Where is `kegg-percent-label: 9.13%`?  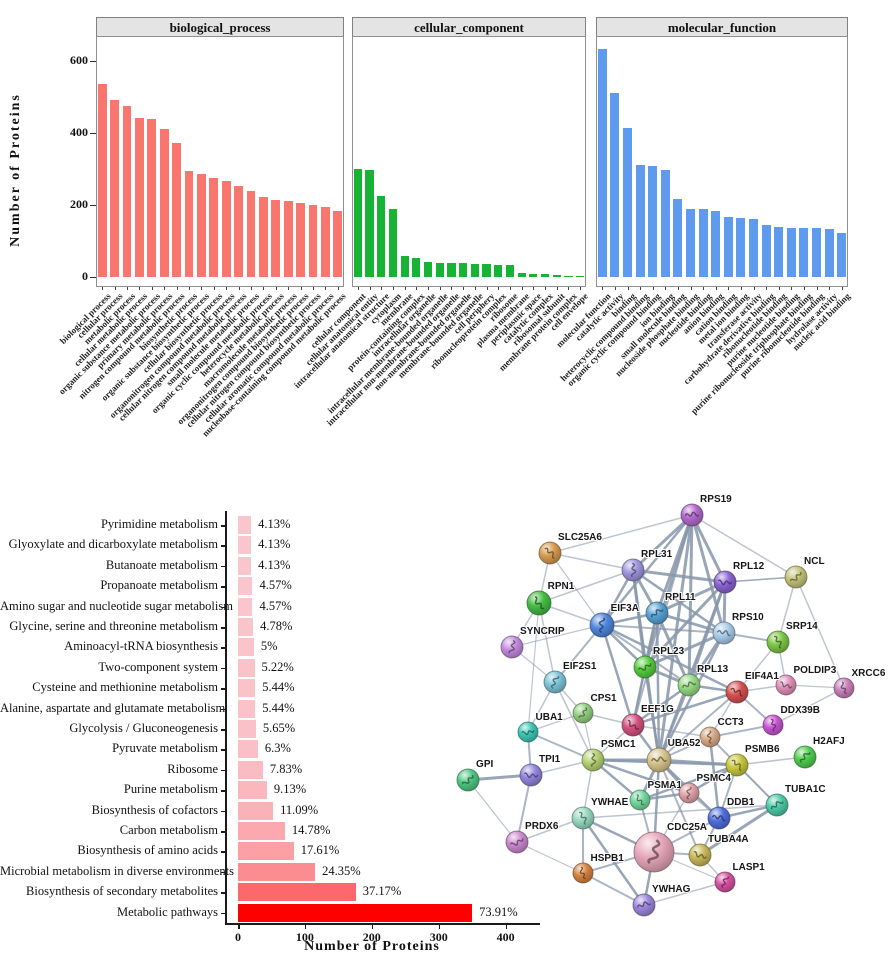 kegg-percent-label: 9.13% is located at coordinates (290, 789).